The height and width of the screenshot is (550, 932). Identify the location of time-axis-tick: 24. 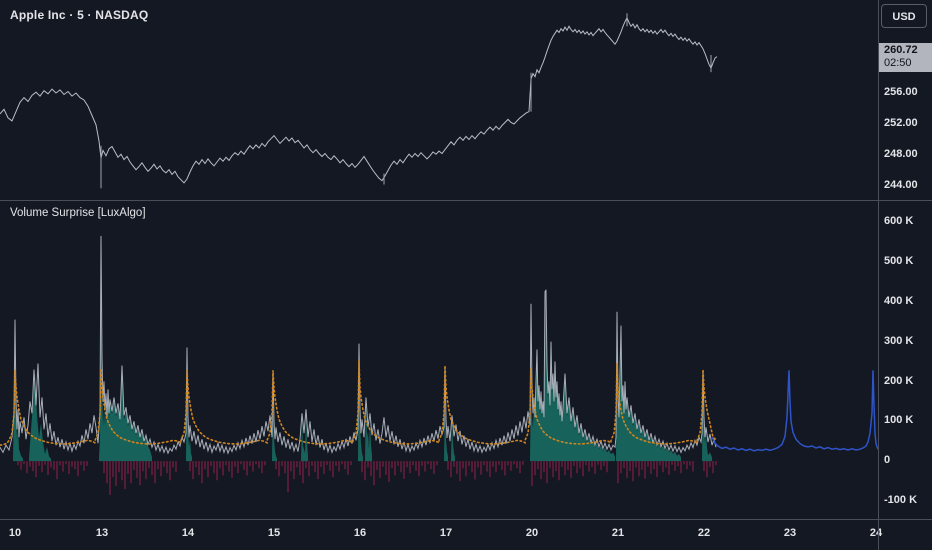
(876, 533).